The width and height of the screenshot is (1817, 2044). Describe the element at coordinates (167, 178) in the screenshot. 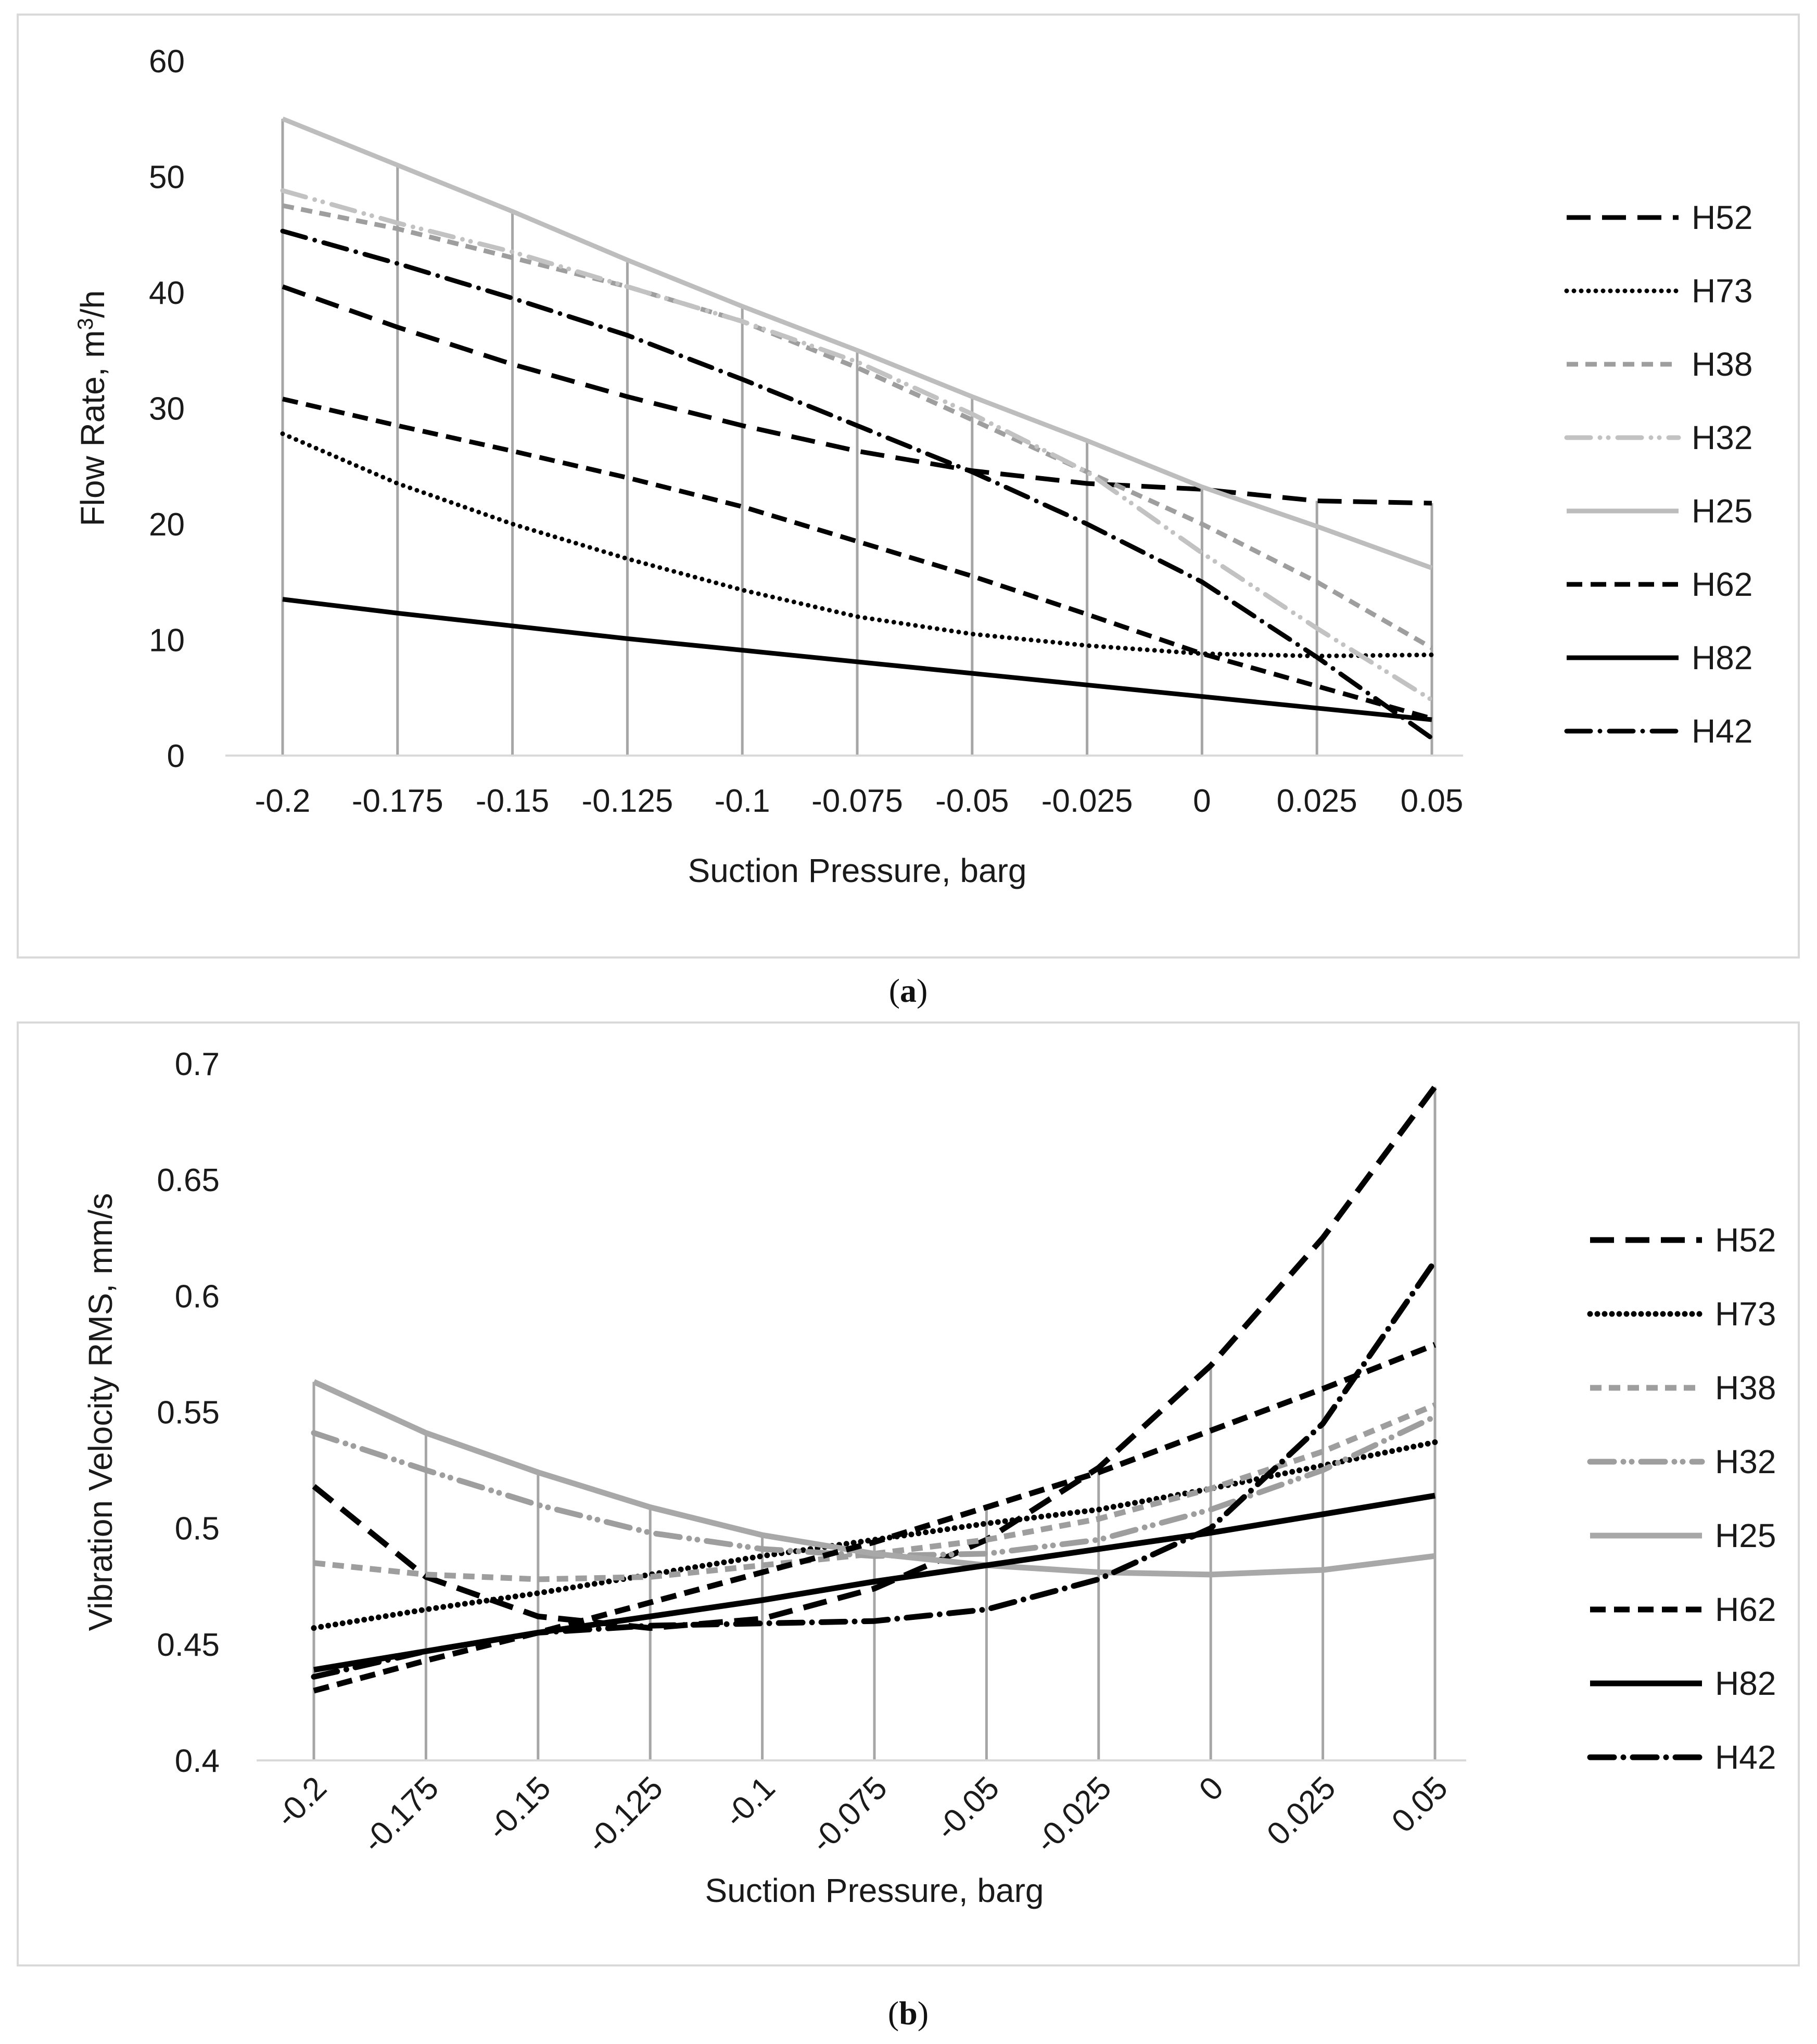

I see `y-tick-label: 50` at that location.